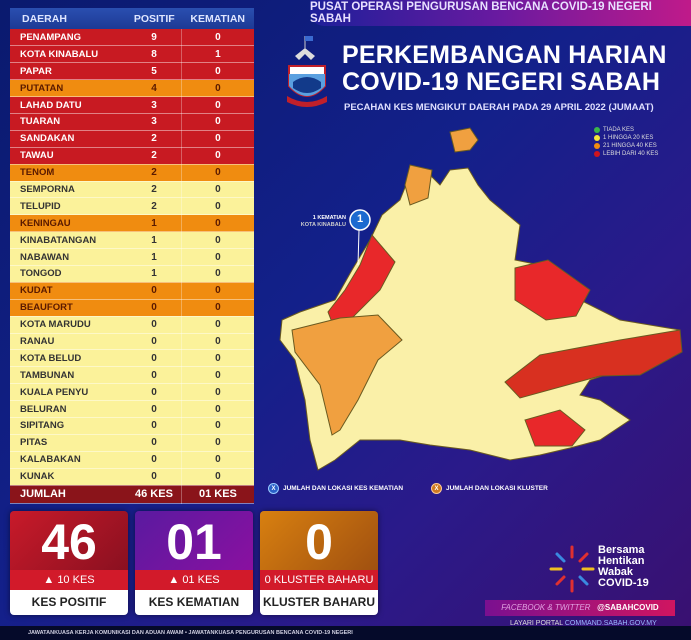 This screenshot has height=640, width=691. Describe the element at coordinates (69, 105) in the screenshot. I see `district-name: LAHAD DATU` at that location.